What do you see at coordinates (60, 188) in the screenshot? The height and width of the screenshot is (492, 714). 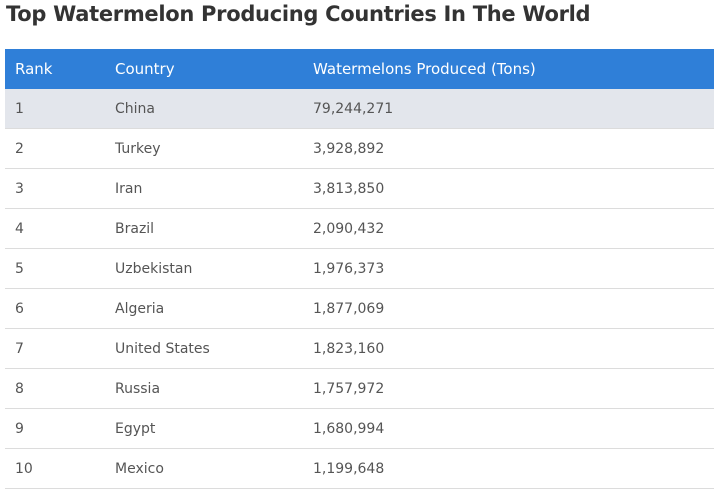 I see `rank-cell: 3` at bounding box center [60, 188].